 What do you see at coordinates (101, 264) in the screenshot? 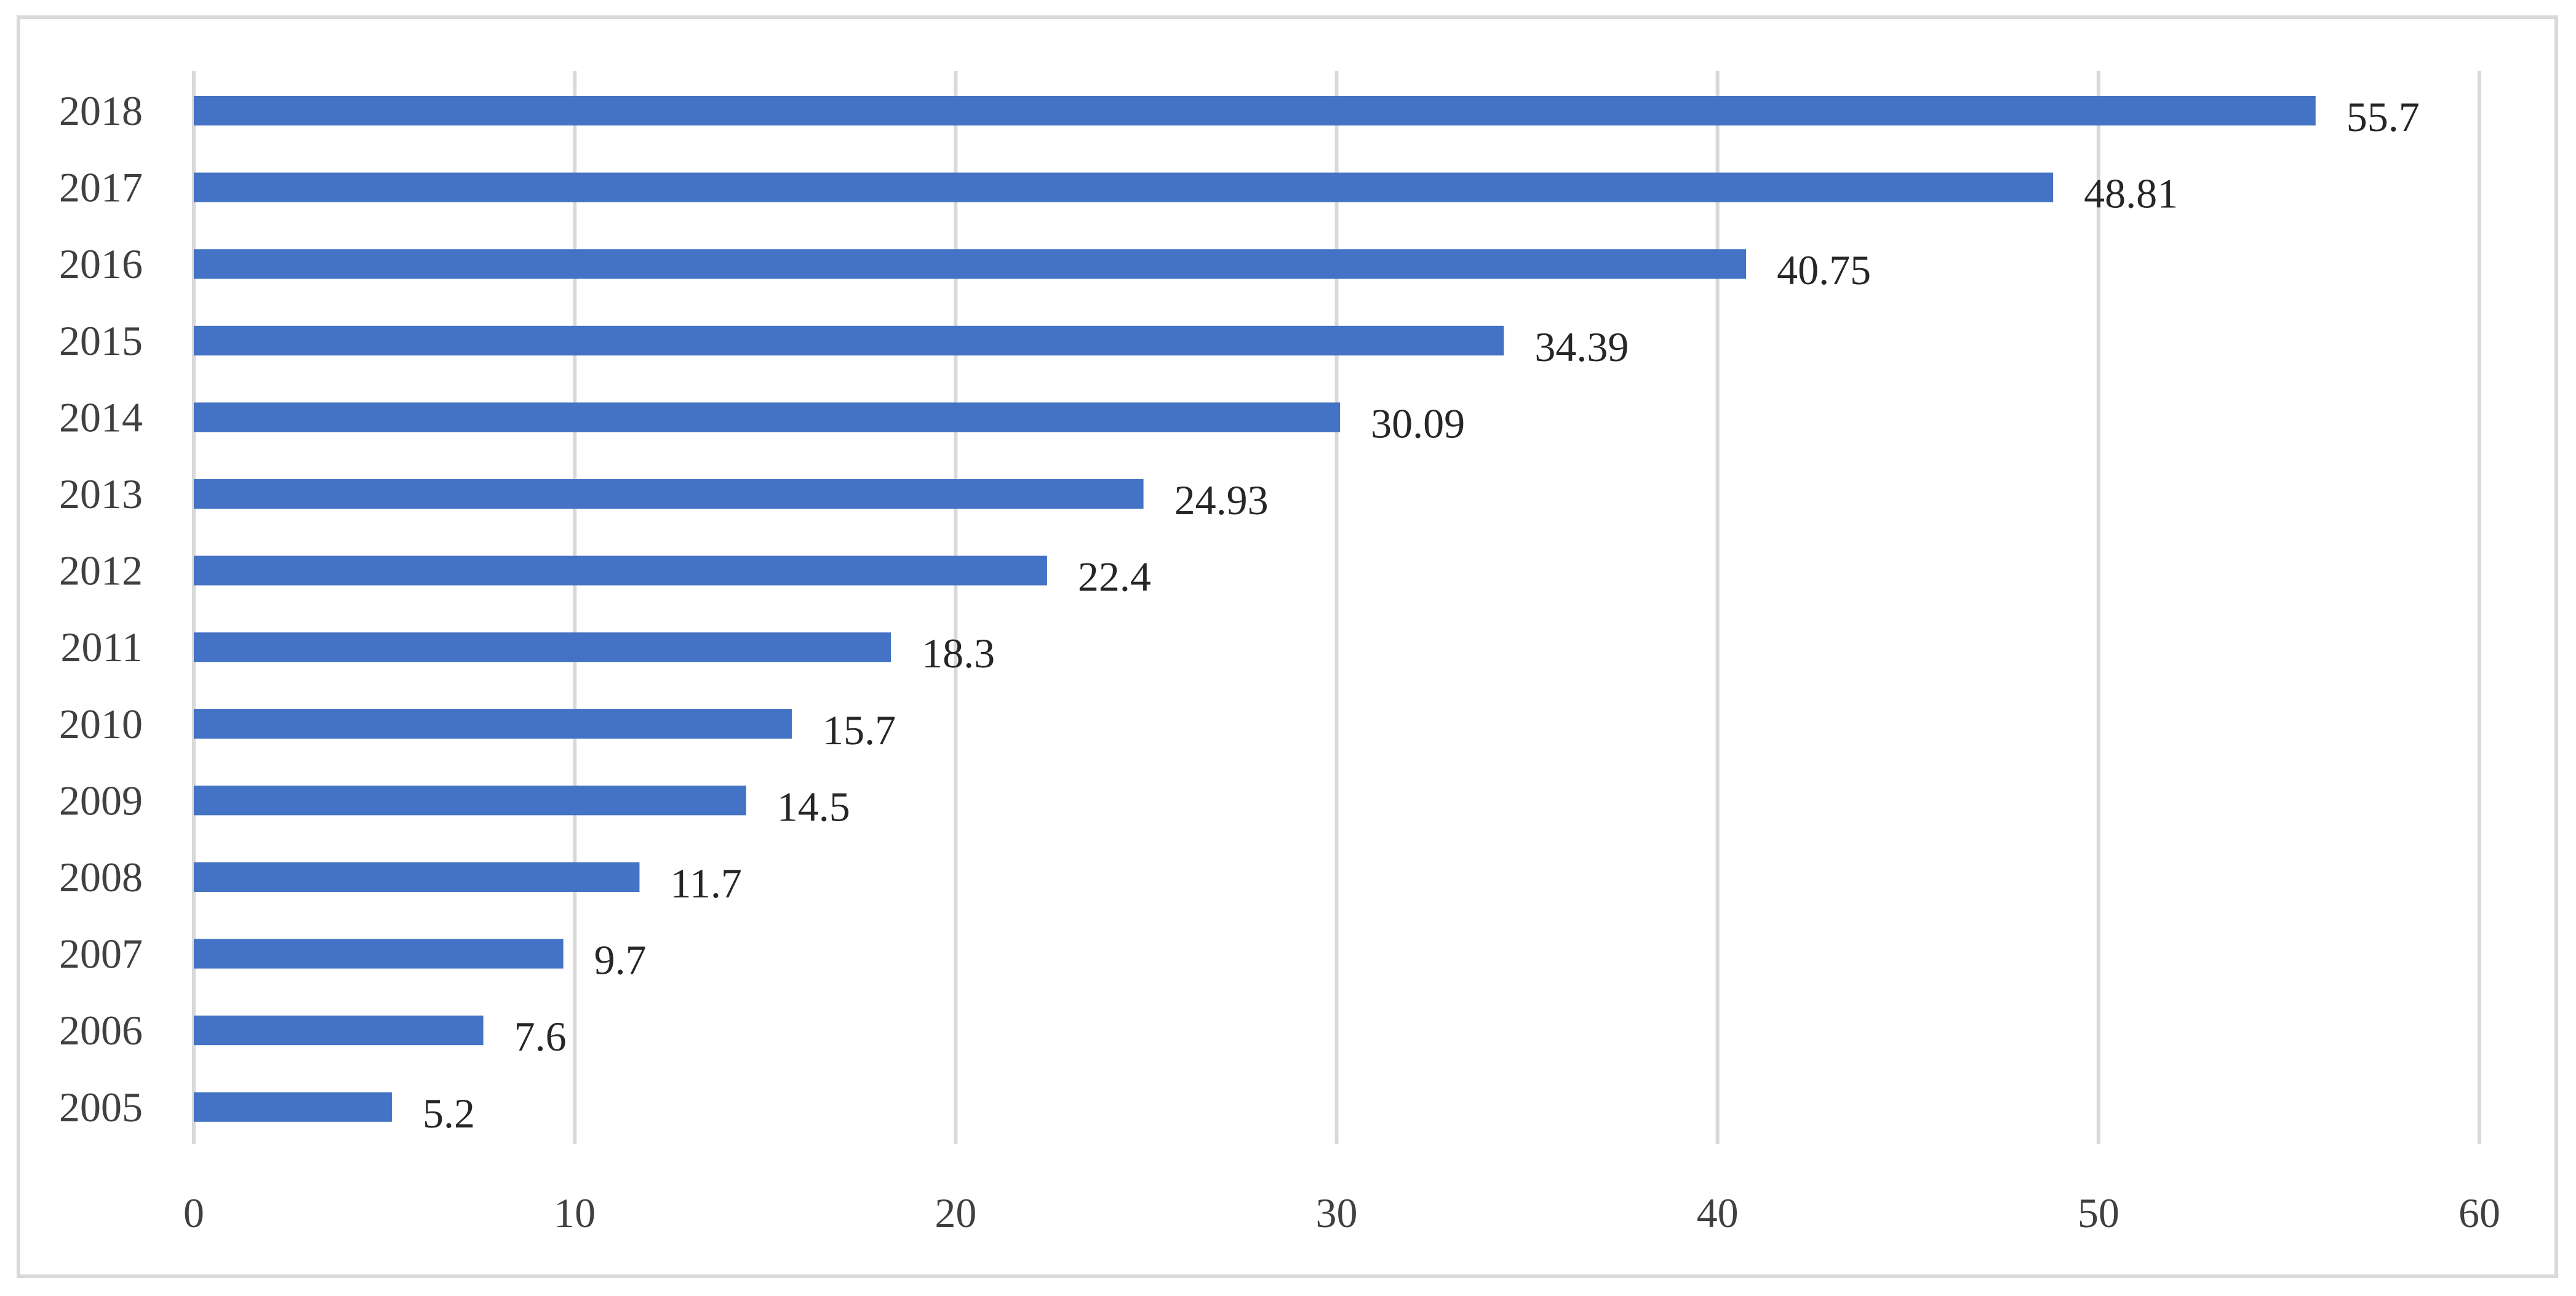
I see `category-label-2016: 2016` at bounding box center [101, 264].